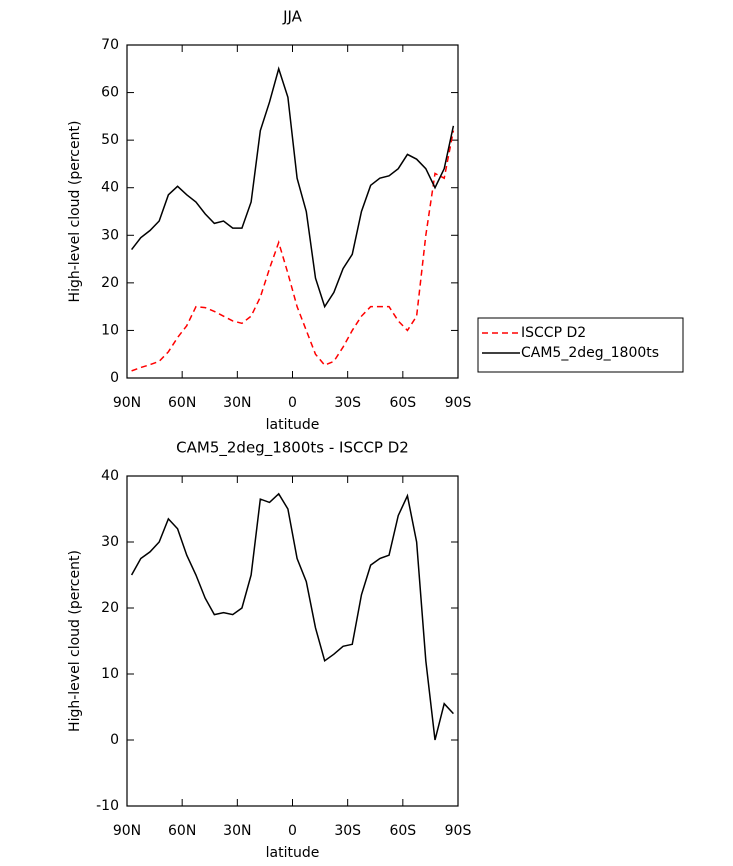  What do you see at coordinates (110, 140) in the screenshot?
I see `y-tick-label: 50` at bounding box center [110, 140].